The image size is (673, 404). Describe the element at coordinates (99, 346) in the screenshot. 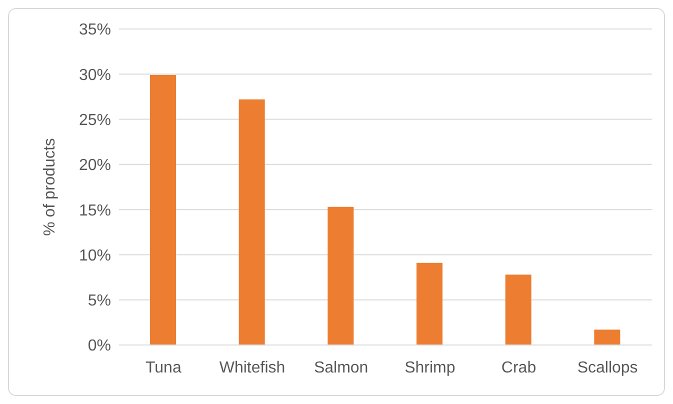

I see `y-tick-label: 0%` at that location.